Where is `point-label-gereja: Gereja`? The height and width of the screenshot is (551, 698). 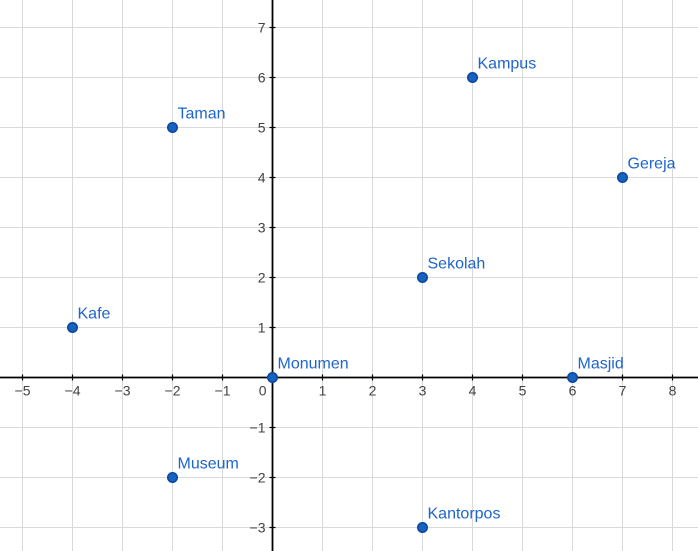 point-label-gereja: Gereja is located at coordinates (652, 164).